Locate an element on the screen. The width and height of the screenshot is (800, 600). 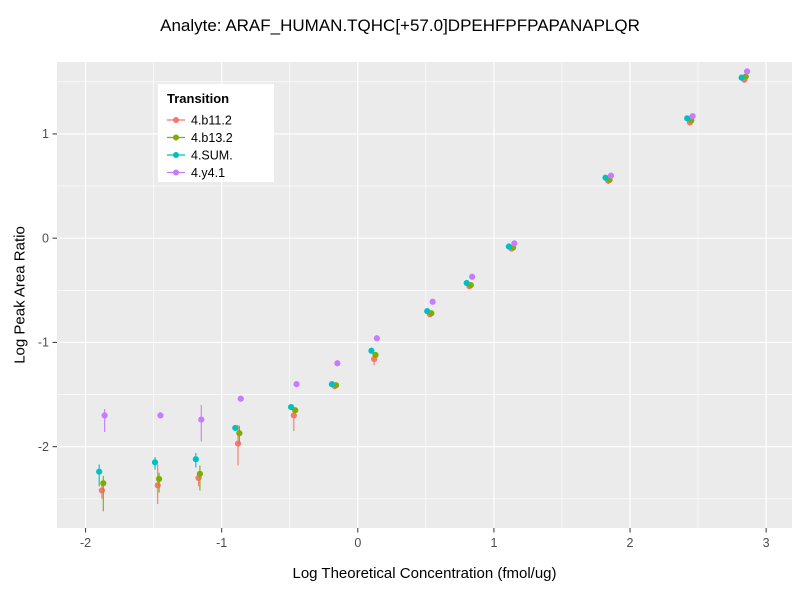
x-tick-label: -1 is located at coordinates (221, 543).